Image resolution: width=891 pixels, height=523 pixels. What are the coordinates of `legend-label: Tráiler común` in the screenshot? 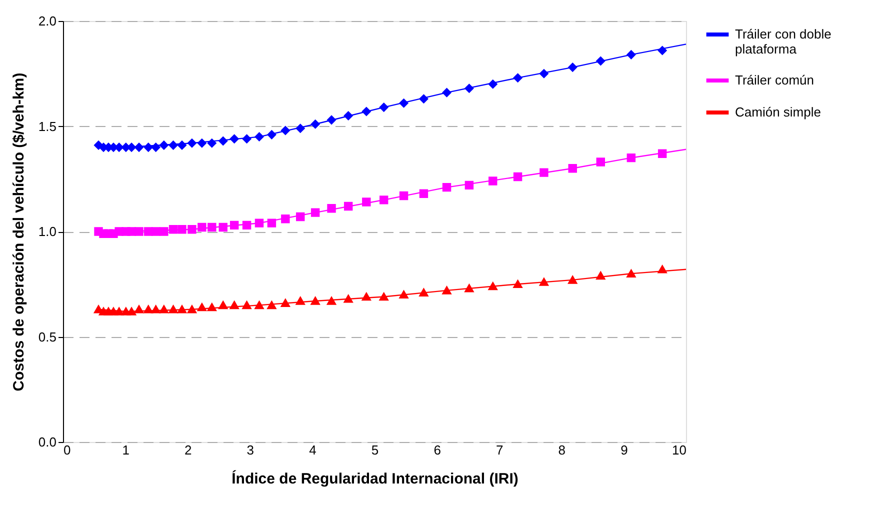 It's located at (774, 80).